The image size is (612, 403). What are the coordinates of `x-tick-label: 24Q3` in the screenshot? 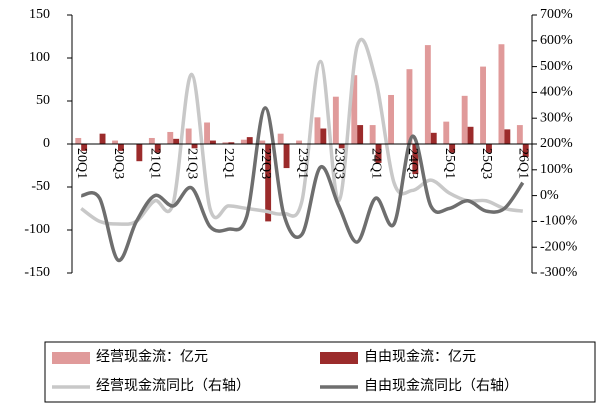 It's located at (412, 163).